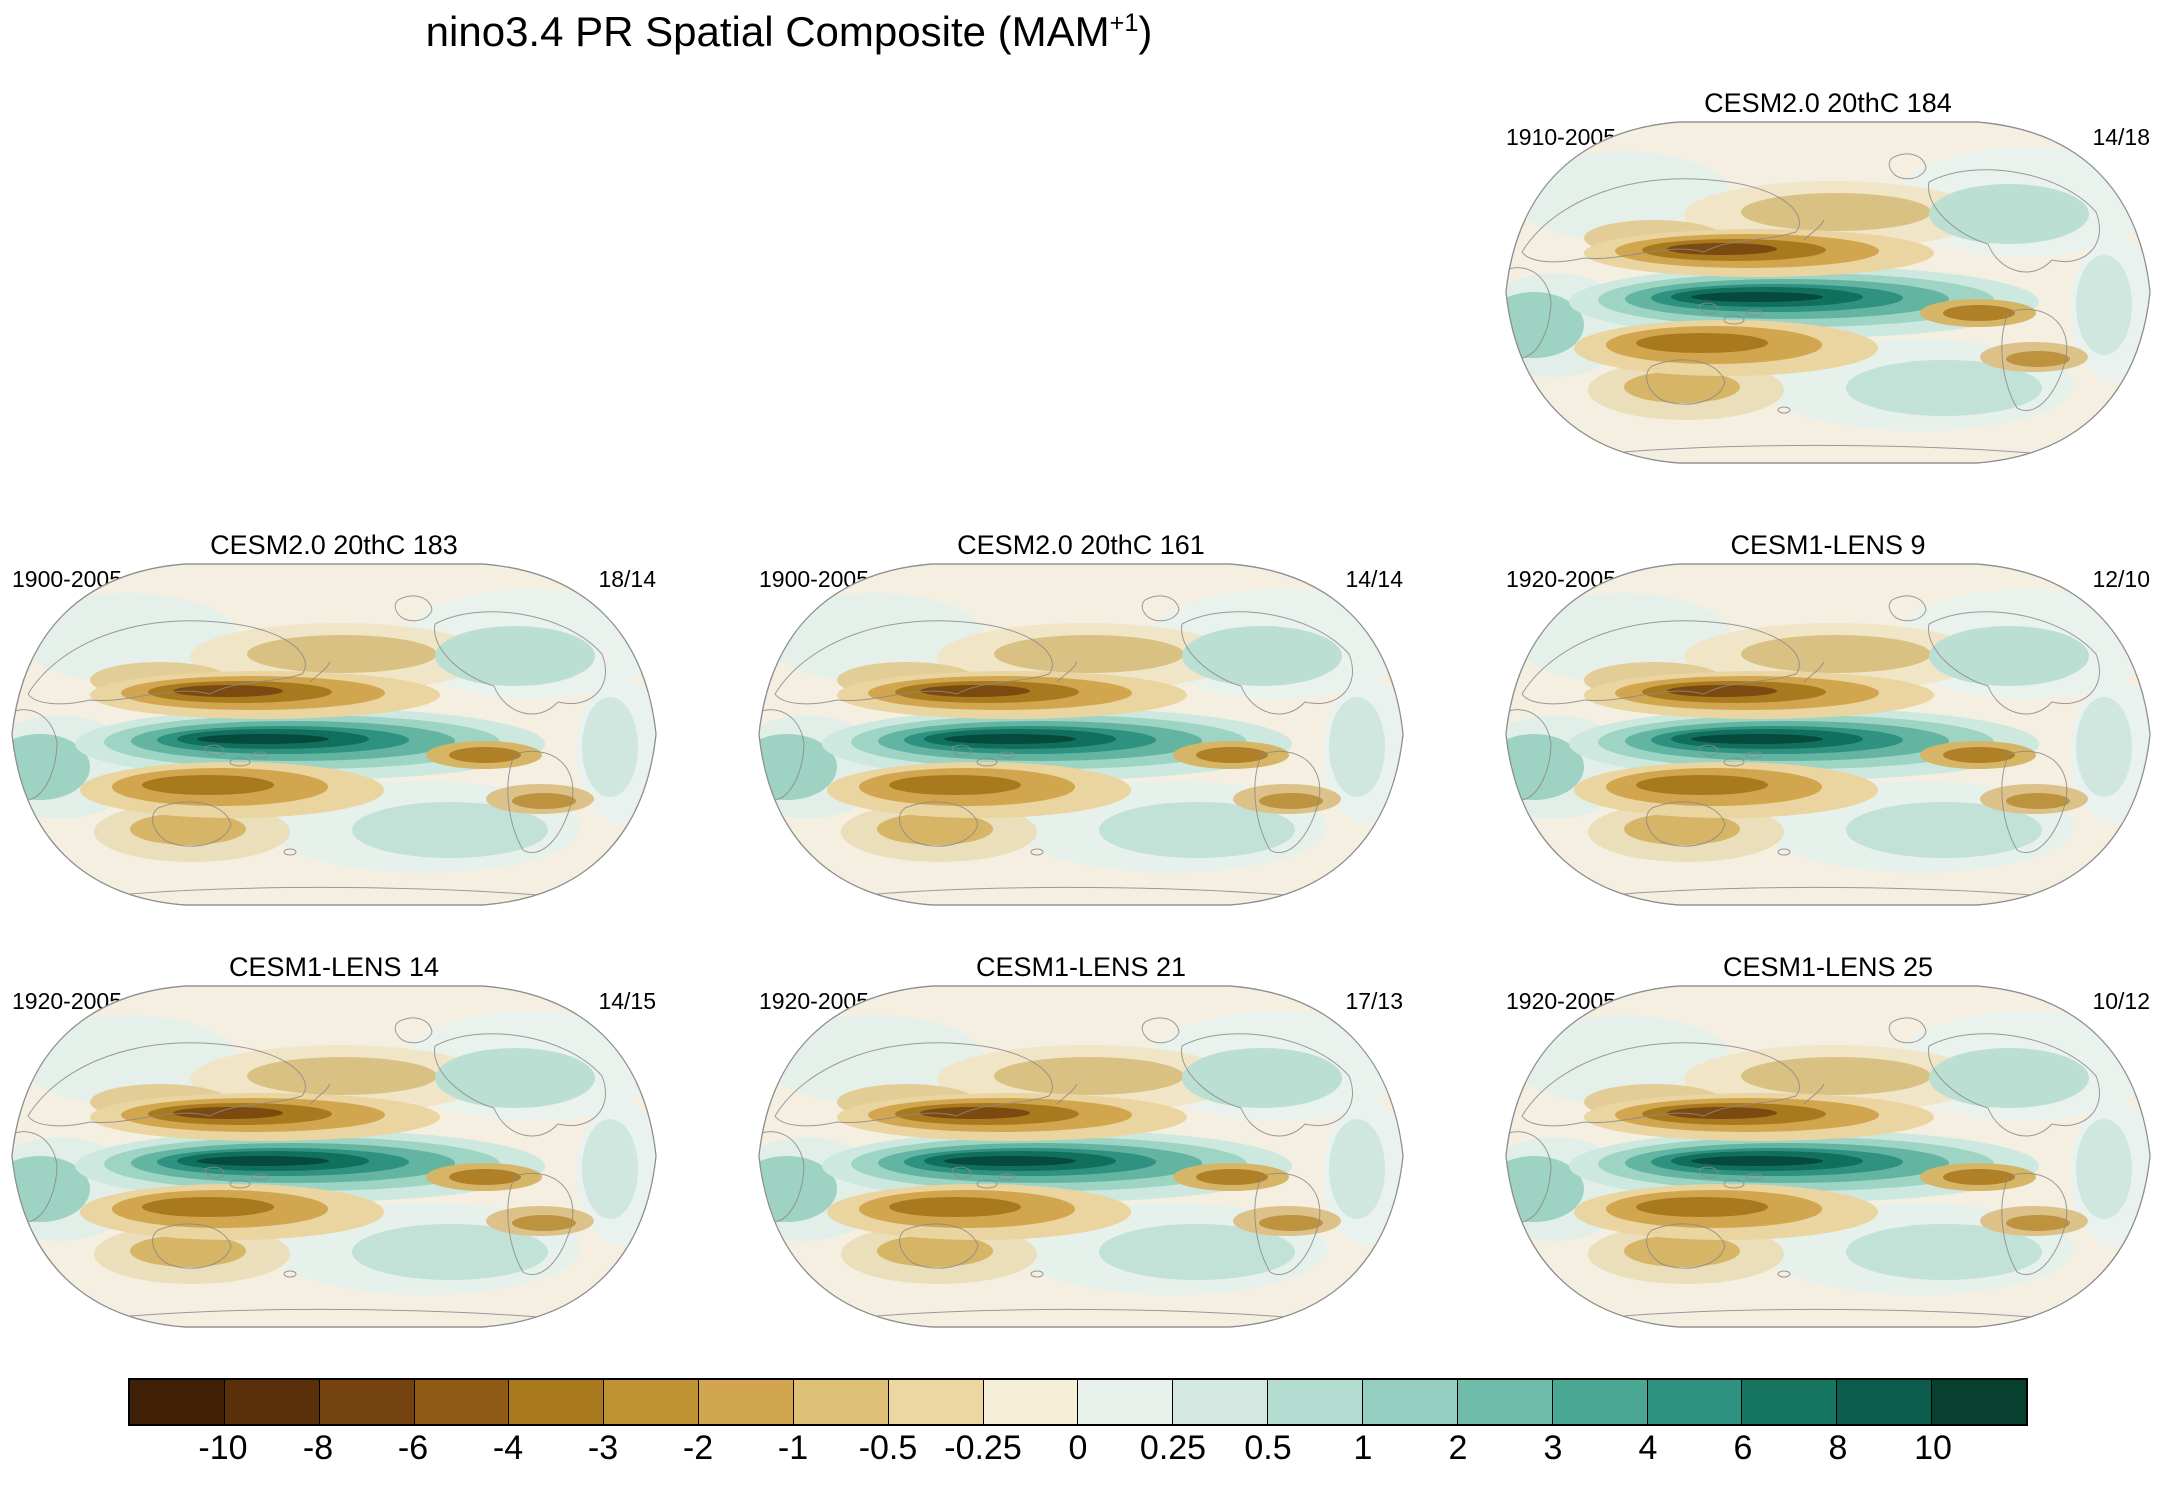  What do you see at coordinates (1828, 545) in the screenshot?
I see `panel-title: CESM1-LENS 9` at bounding box center [1828, 545].